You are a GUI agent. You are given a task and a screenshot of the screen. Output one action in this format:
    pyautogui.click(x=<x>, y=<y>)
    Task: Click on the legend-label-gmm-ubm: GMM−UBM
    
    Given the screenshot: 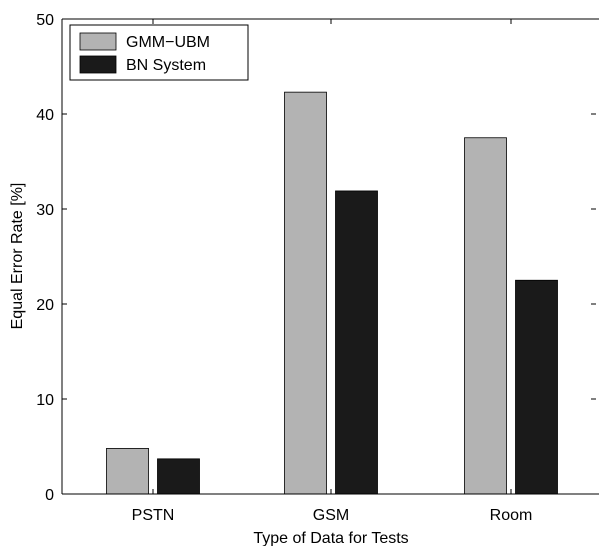 What is the action you would take?
    pyautogui.click(x=168, y=42)
    